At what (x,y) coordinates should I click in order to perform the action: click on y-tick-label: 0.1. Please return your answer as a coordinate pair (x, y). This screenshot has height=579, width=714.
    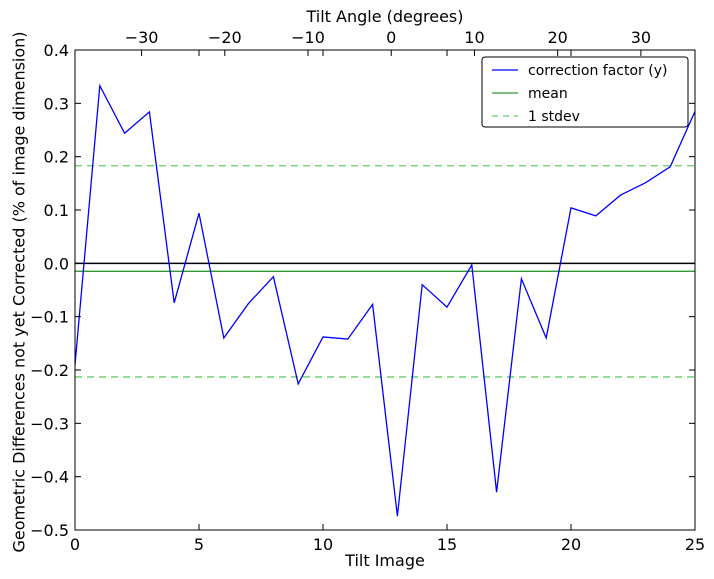
    Looking at the image, I should click on (56, 210).